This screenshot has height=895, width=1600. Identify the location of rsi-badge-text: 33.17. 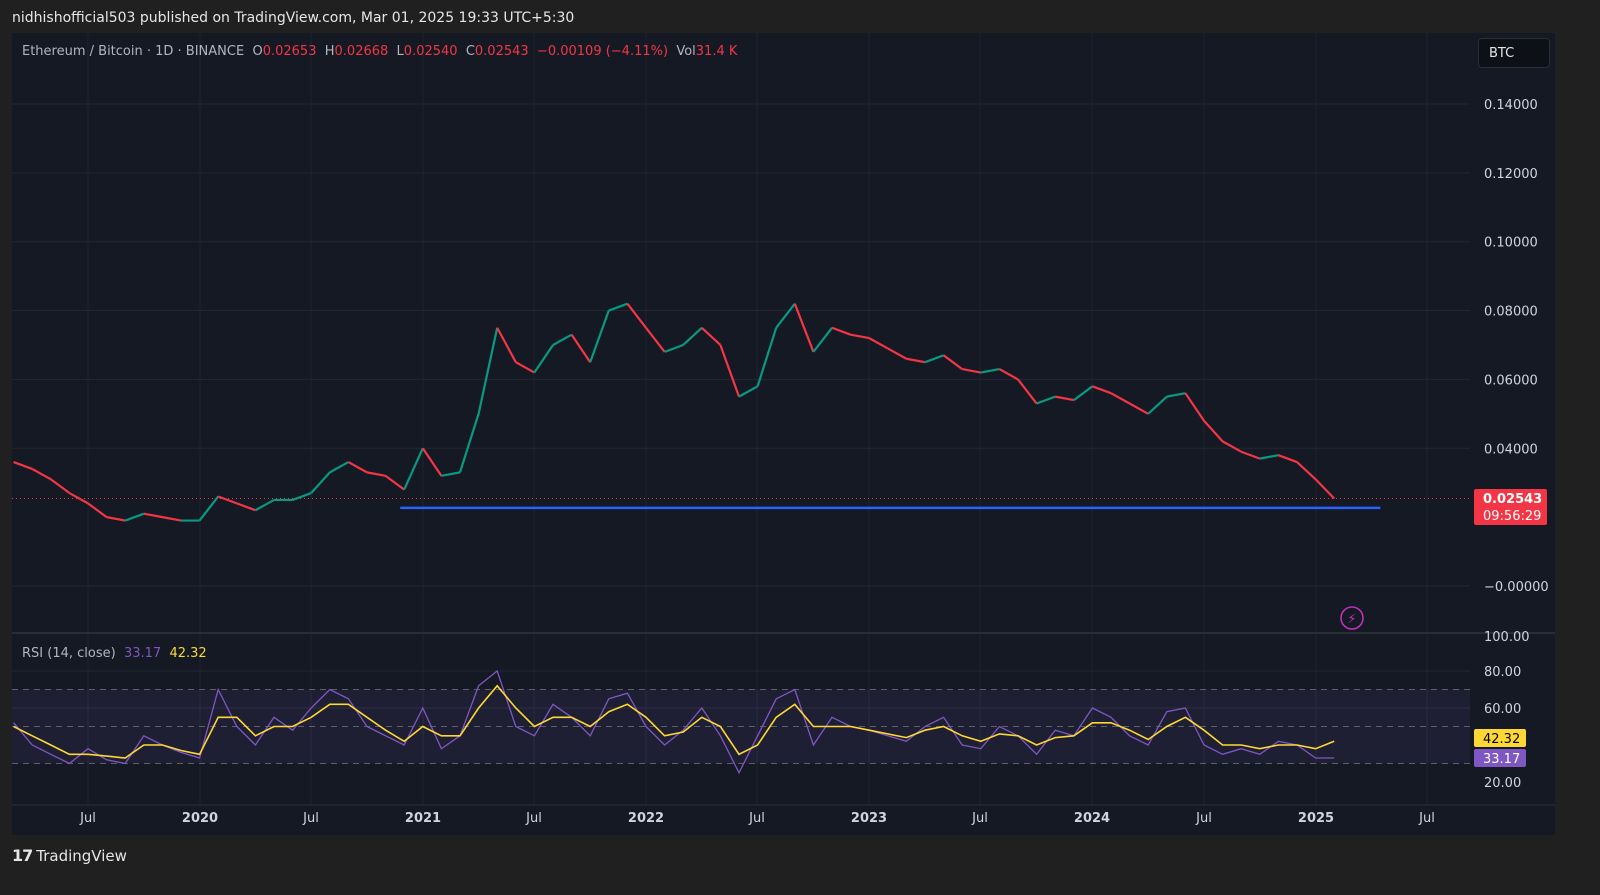
(1501, 759).